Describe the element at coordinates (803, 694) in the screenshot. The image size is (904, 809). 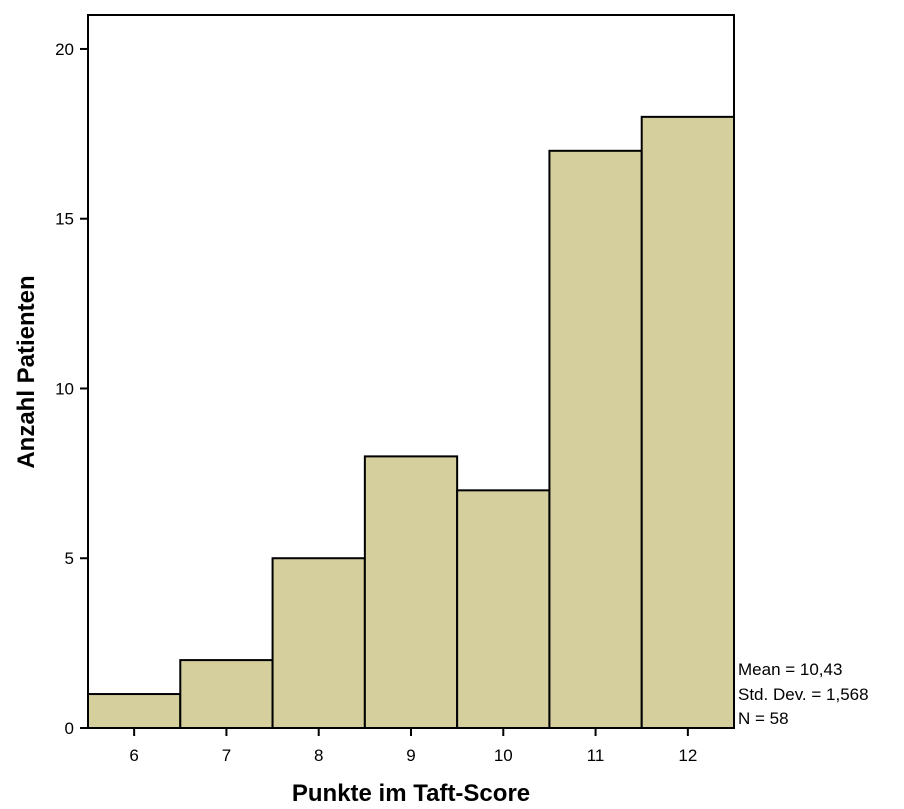
I see `stat-std-dev: Std. Dev. = 1,568` at that location.